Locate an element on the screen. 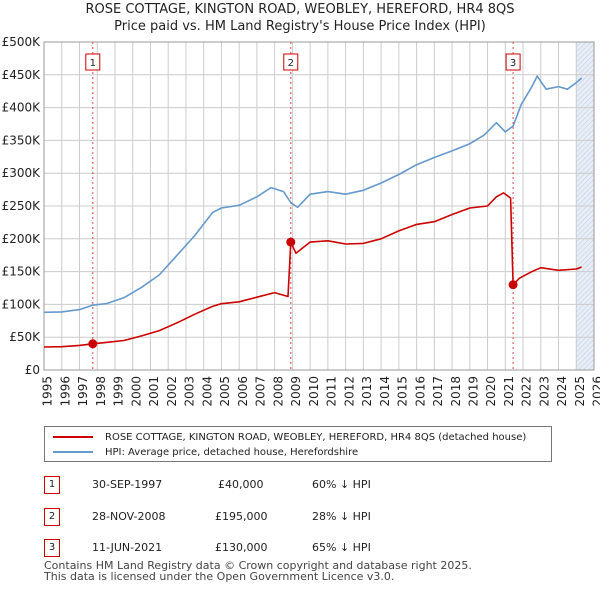 Image resolution: width=600 pixels, height=590 pixels. x-tick-label: 2011 is located at coordinates (332, 391).